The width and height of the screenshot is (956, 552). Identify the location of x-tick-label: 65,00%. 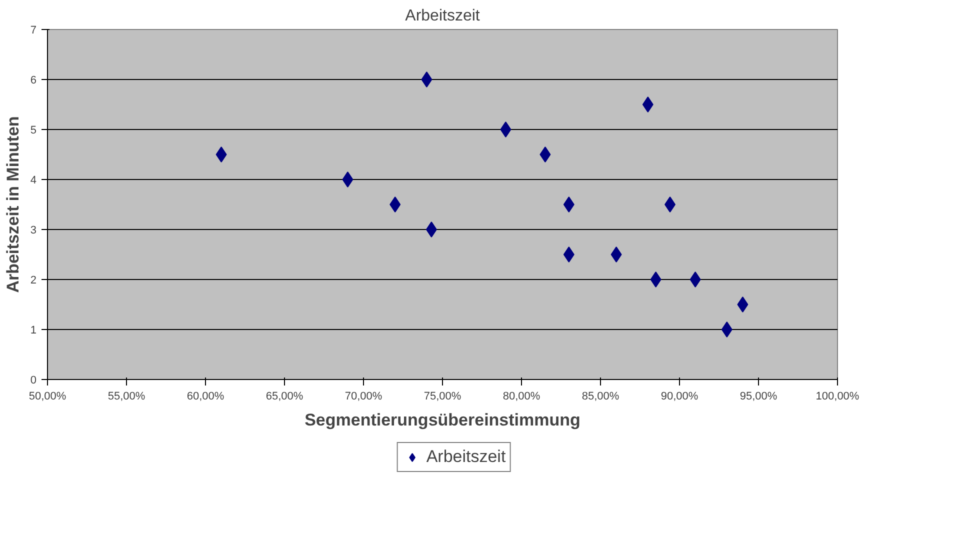
(285, 396).